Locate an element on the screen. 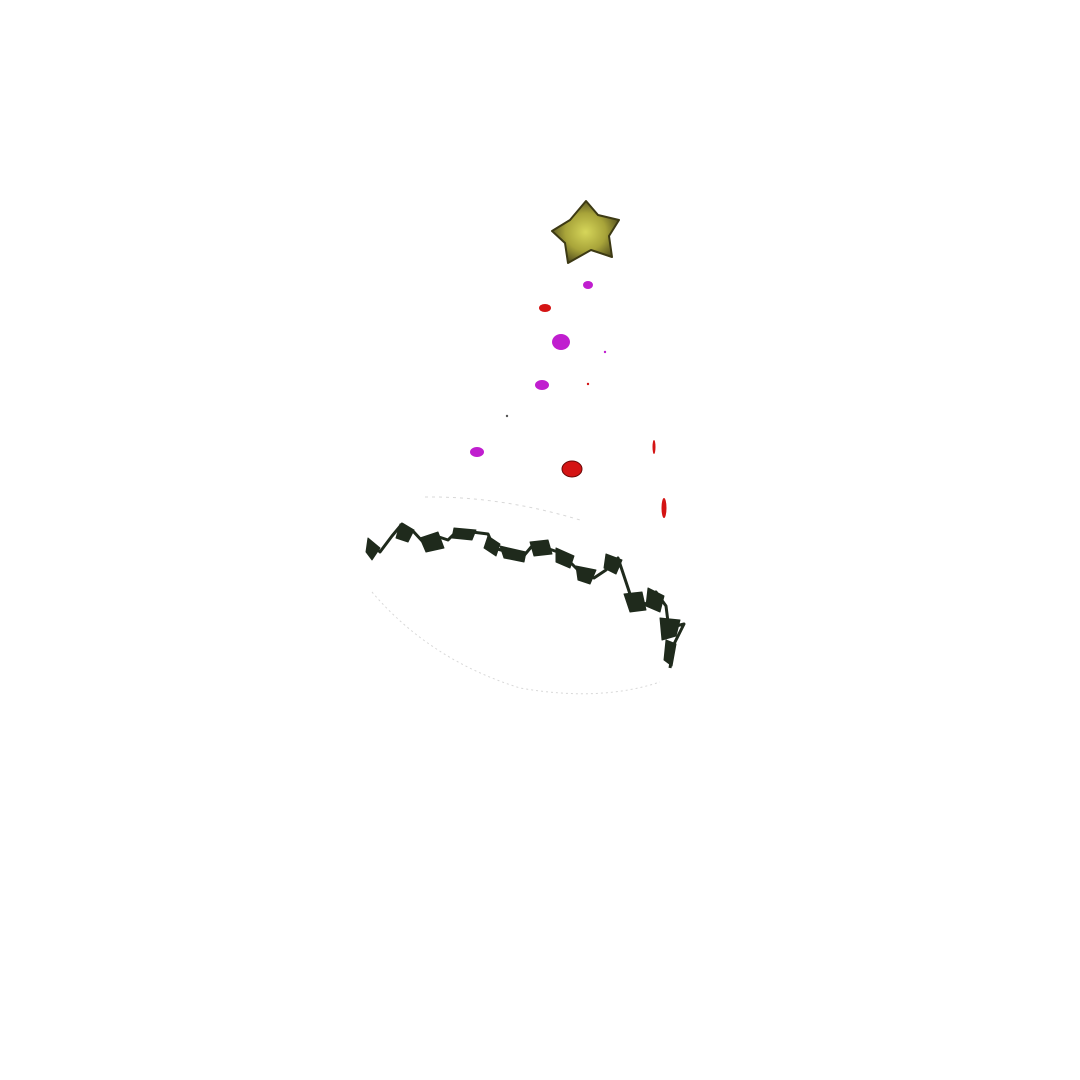 This screenshot has width=1080, height=1080. cone-bottom-rim is located at coordinates (516, 643).